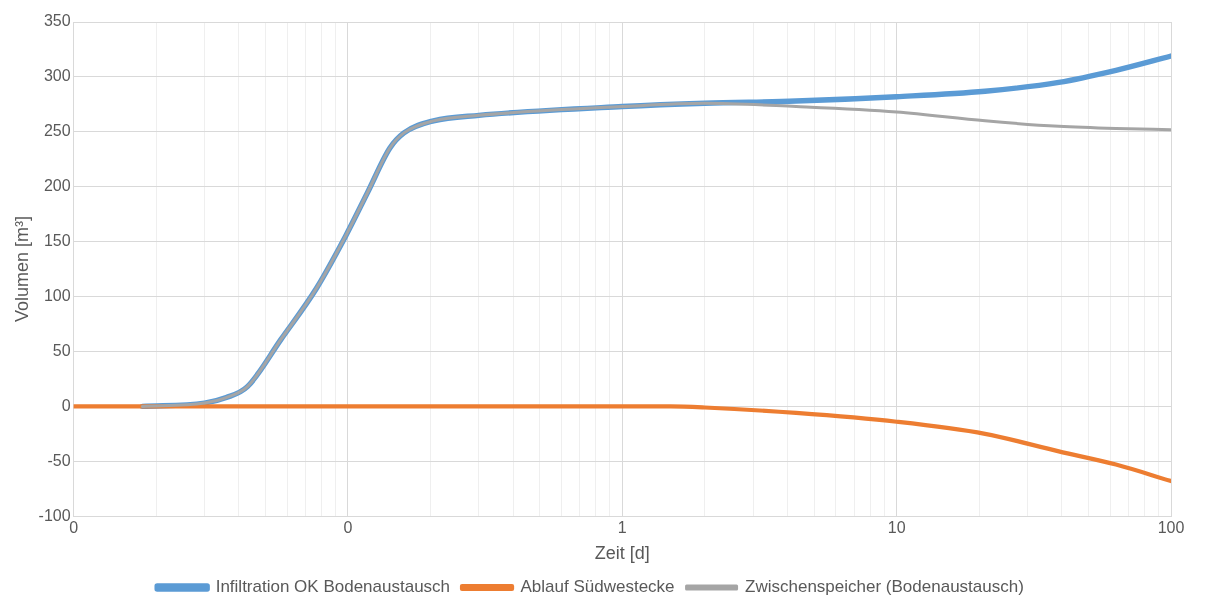 This screenshot has height=608, width=1211. What do you see at coordinates (1171, 528) in the screenshot?
I see `x-tick-label: 100` at bounding box center [1171, 528].